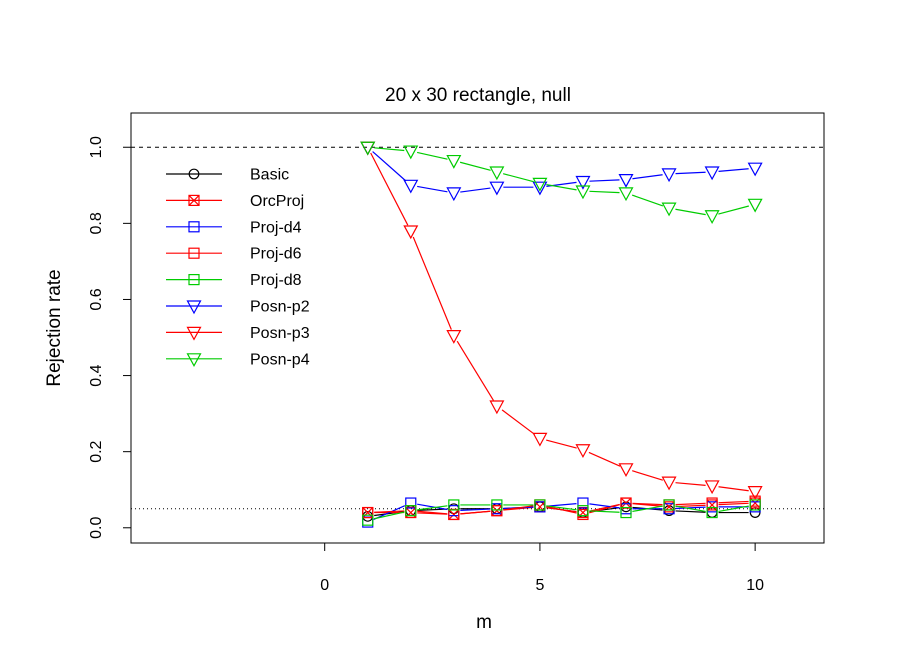 The image size is (917, 655). Describe the element at coordinates (234, 254) in the screenshot. I see `legend-item: Proj-d6` at that location.